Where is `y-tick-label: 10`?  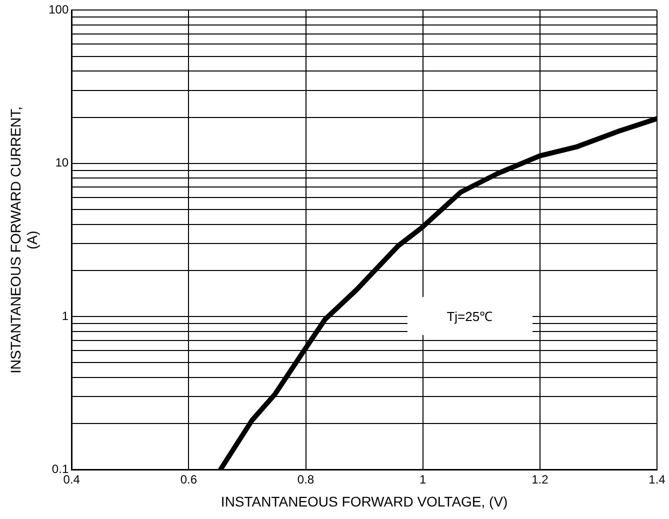
y-tick-label: 10 is located at coordinates (62, 163).